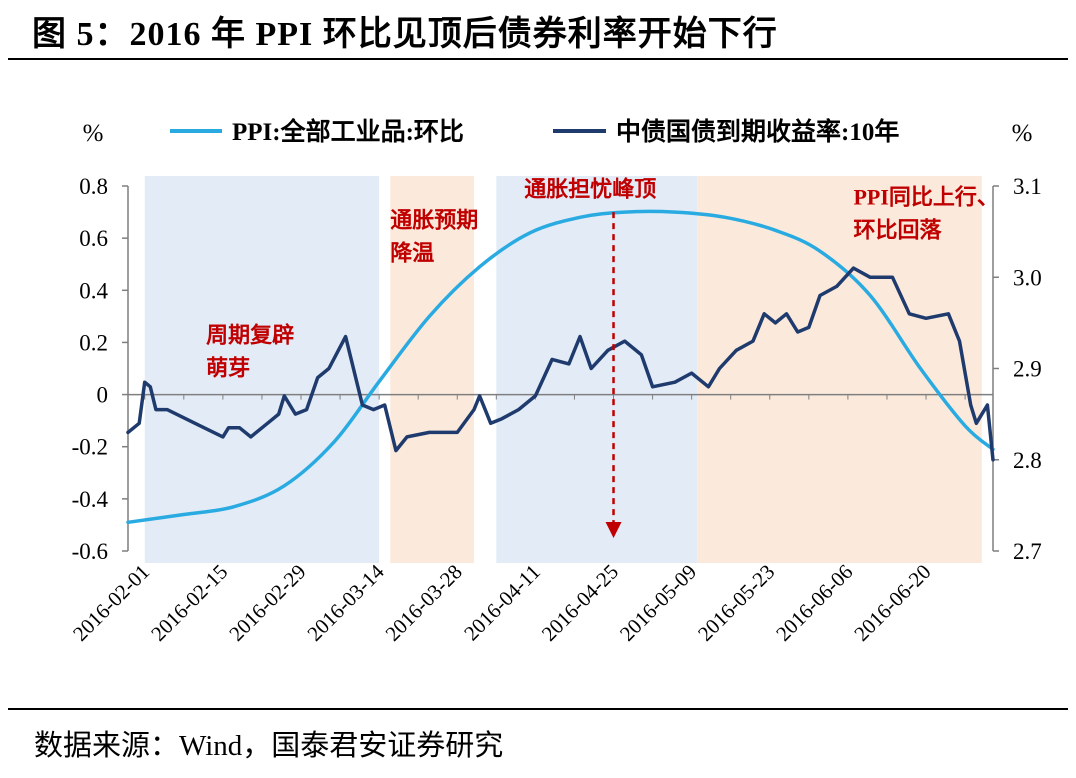 Image resolution: width=1076 pixels, height=778 pixels. Describe the element at coordinates (93, 342) in the screenshot. I see `left-tick-label: 0.2` at that location.